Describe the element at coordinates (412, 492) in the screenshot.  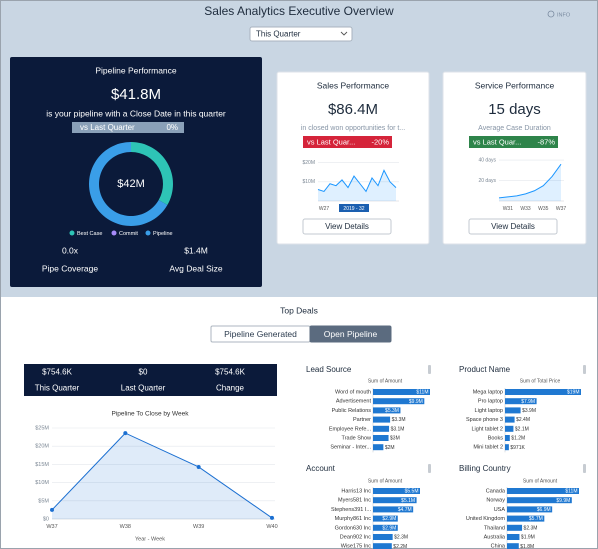
I see `bar-value-label: $5.5M` at that location.